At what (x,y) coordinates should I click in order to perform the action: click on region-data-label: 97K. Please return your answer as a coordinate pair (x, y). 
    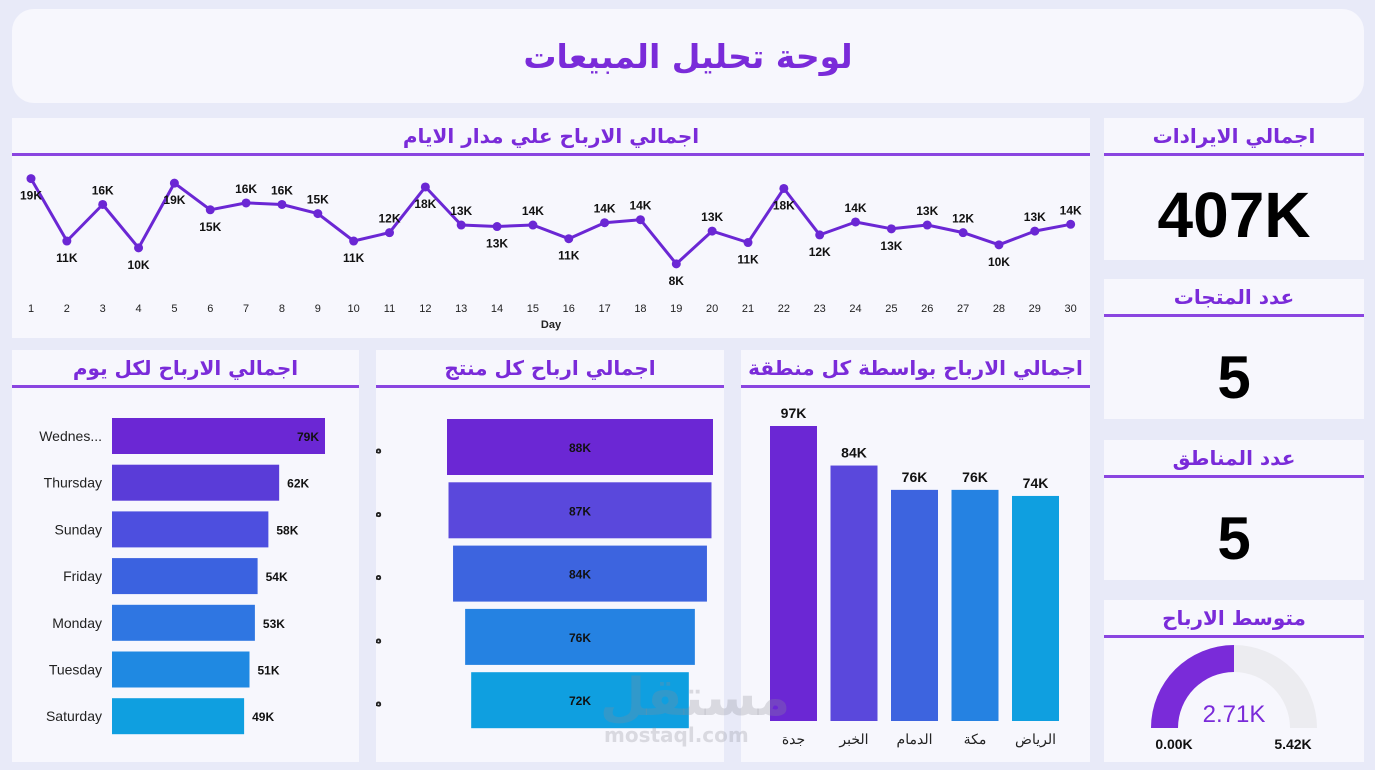
    Looking at the image, I should click on (794, 413).